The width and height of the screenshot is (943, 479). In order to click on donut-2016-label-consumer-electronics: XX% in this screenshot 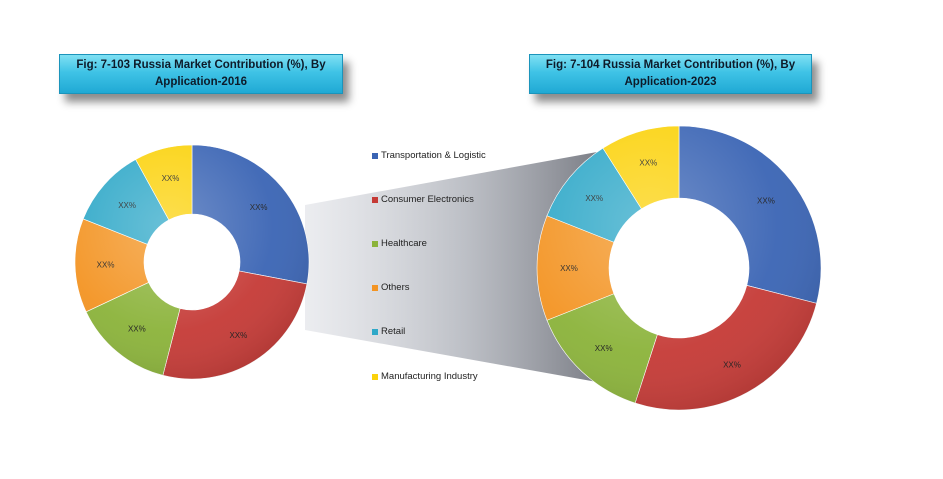, I will do `click(238, 335)`.